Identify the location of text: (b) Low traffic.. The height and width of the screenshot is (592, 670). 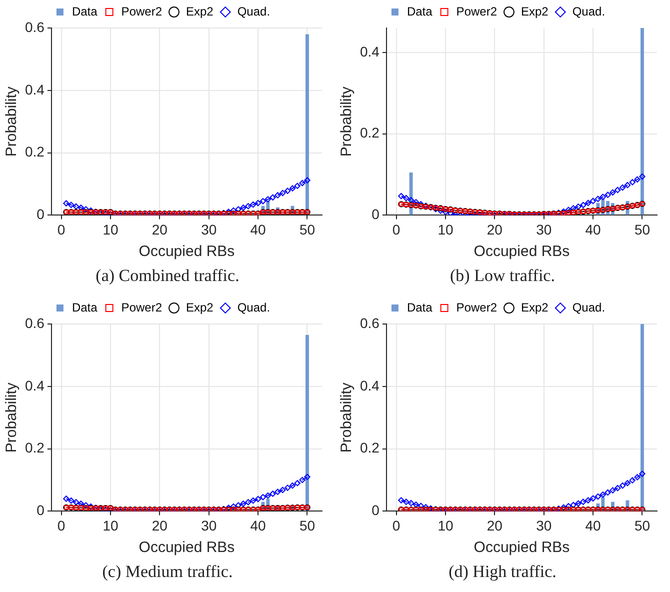
(502, 276).